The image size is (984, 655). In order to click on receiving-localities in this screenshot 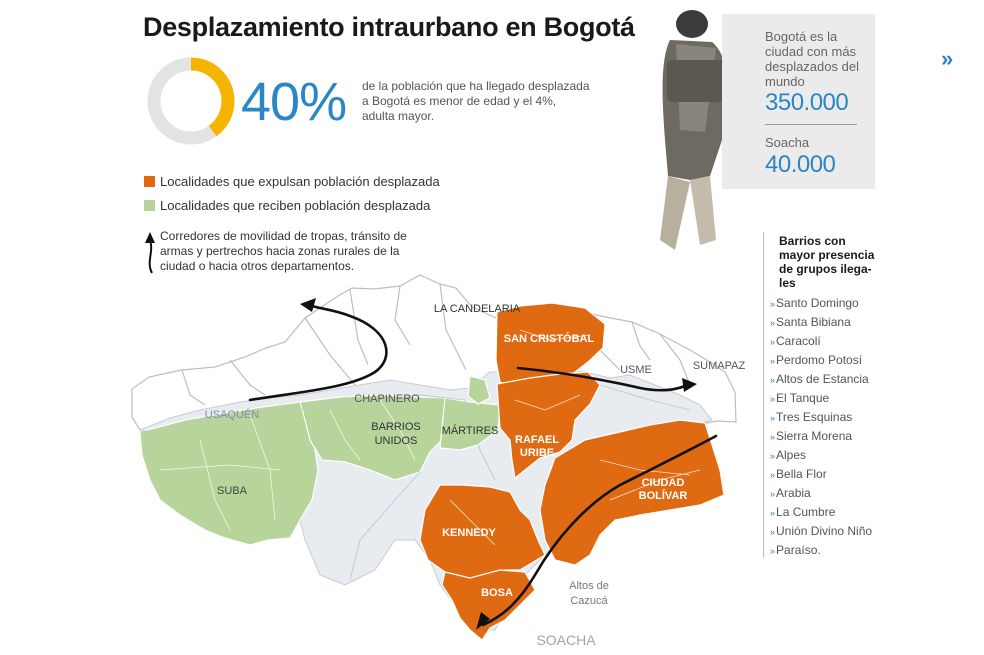, I will do `click(320, 460)`.